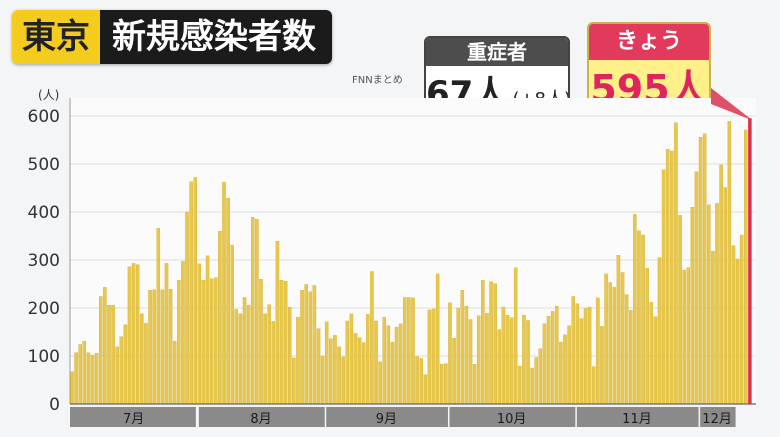 The width and height of the screenshot is (780, 437). I want to click on y-tick-label: 600, so click(44, 117).